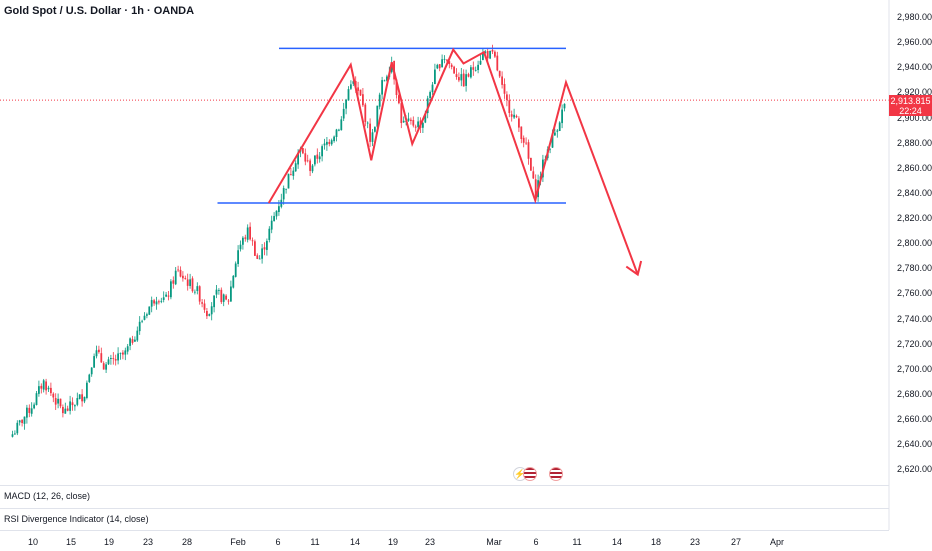 The height and width of the screenshot is (551, 932). What do you see at coordinates (910, 101) in the screenshot?
I see `current-price: 2,913.815` at bounding box center [910, 101].